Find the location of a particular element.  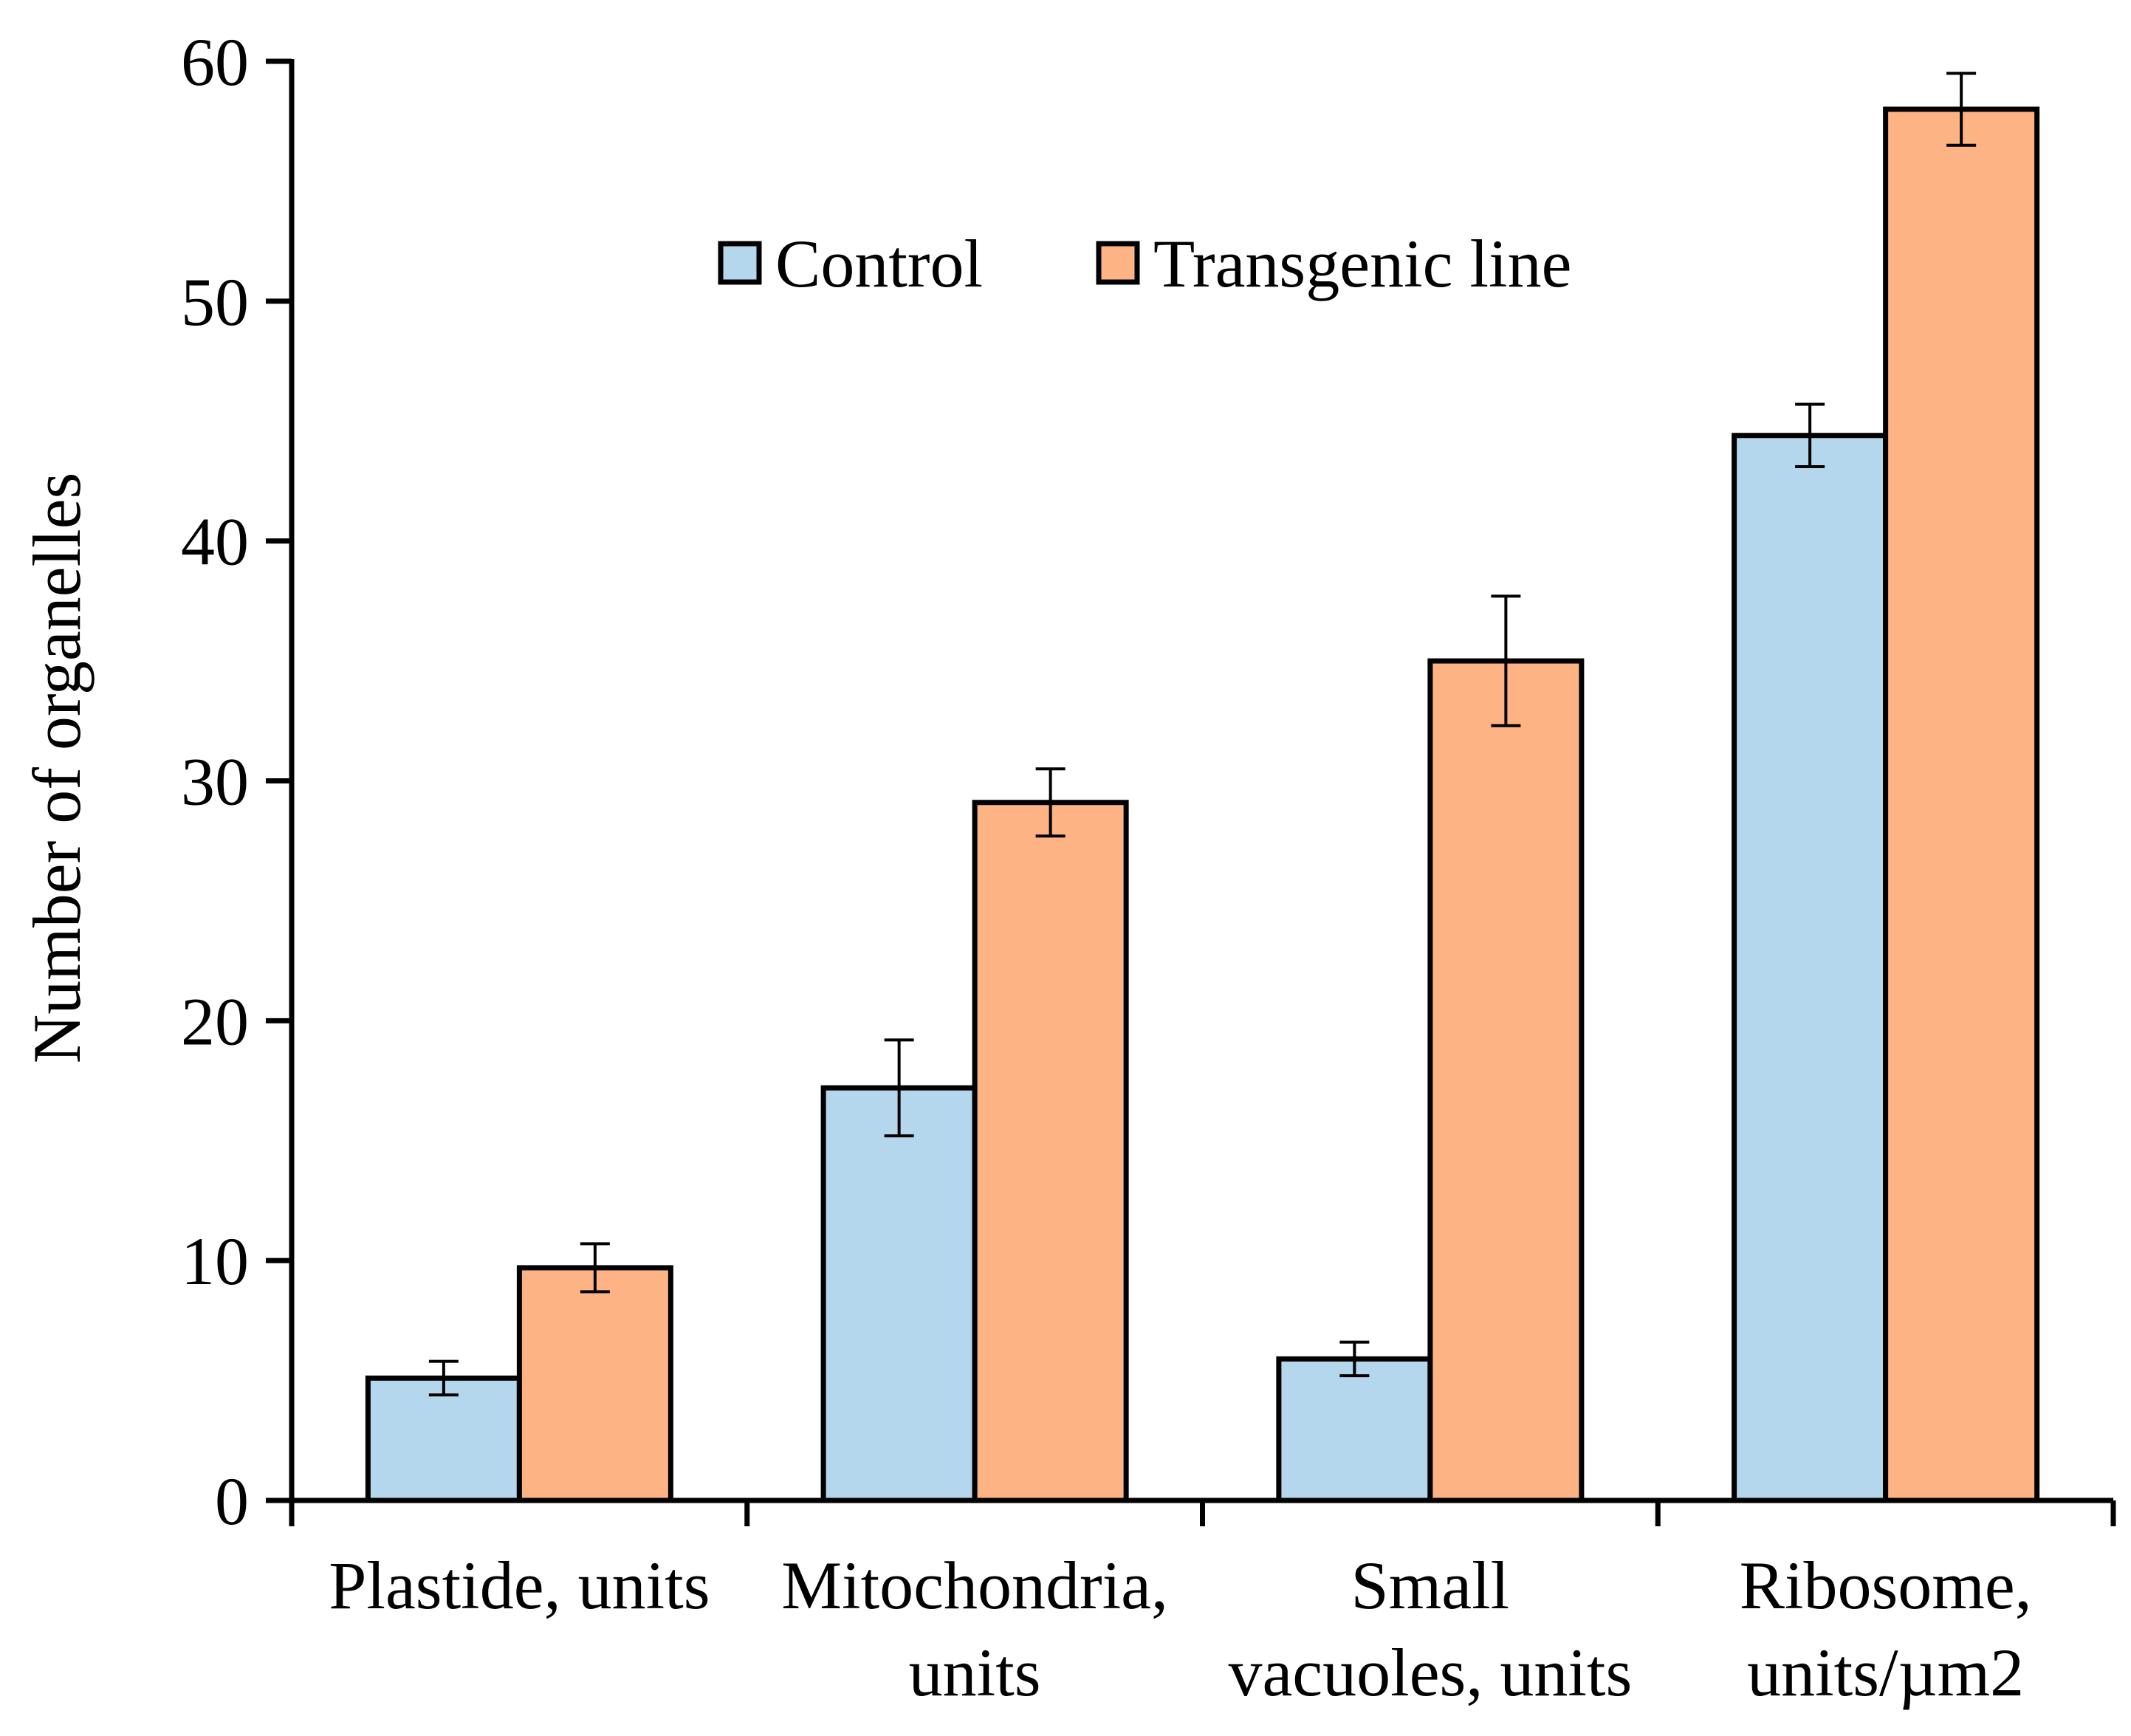

legend-label: Transgenic line is located at coordinates (1362, 263).